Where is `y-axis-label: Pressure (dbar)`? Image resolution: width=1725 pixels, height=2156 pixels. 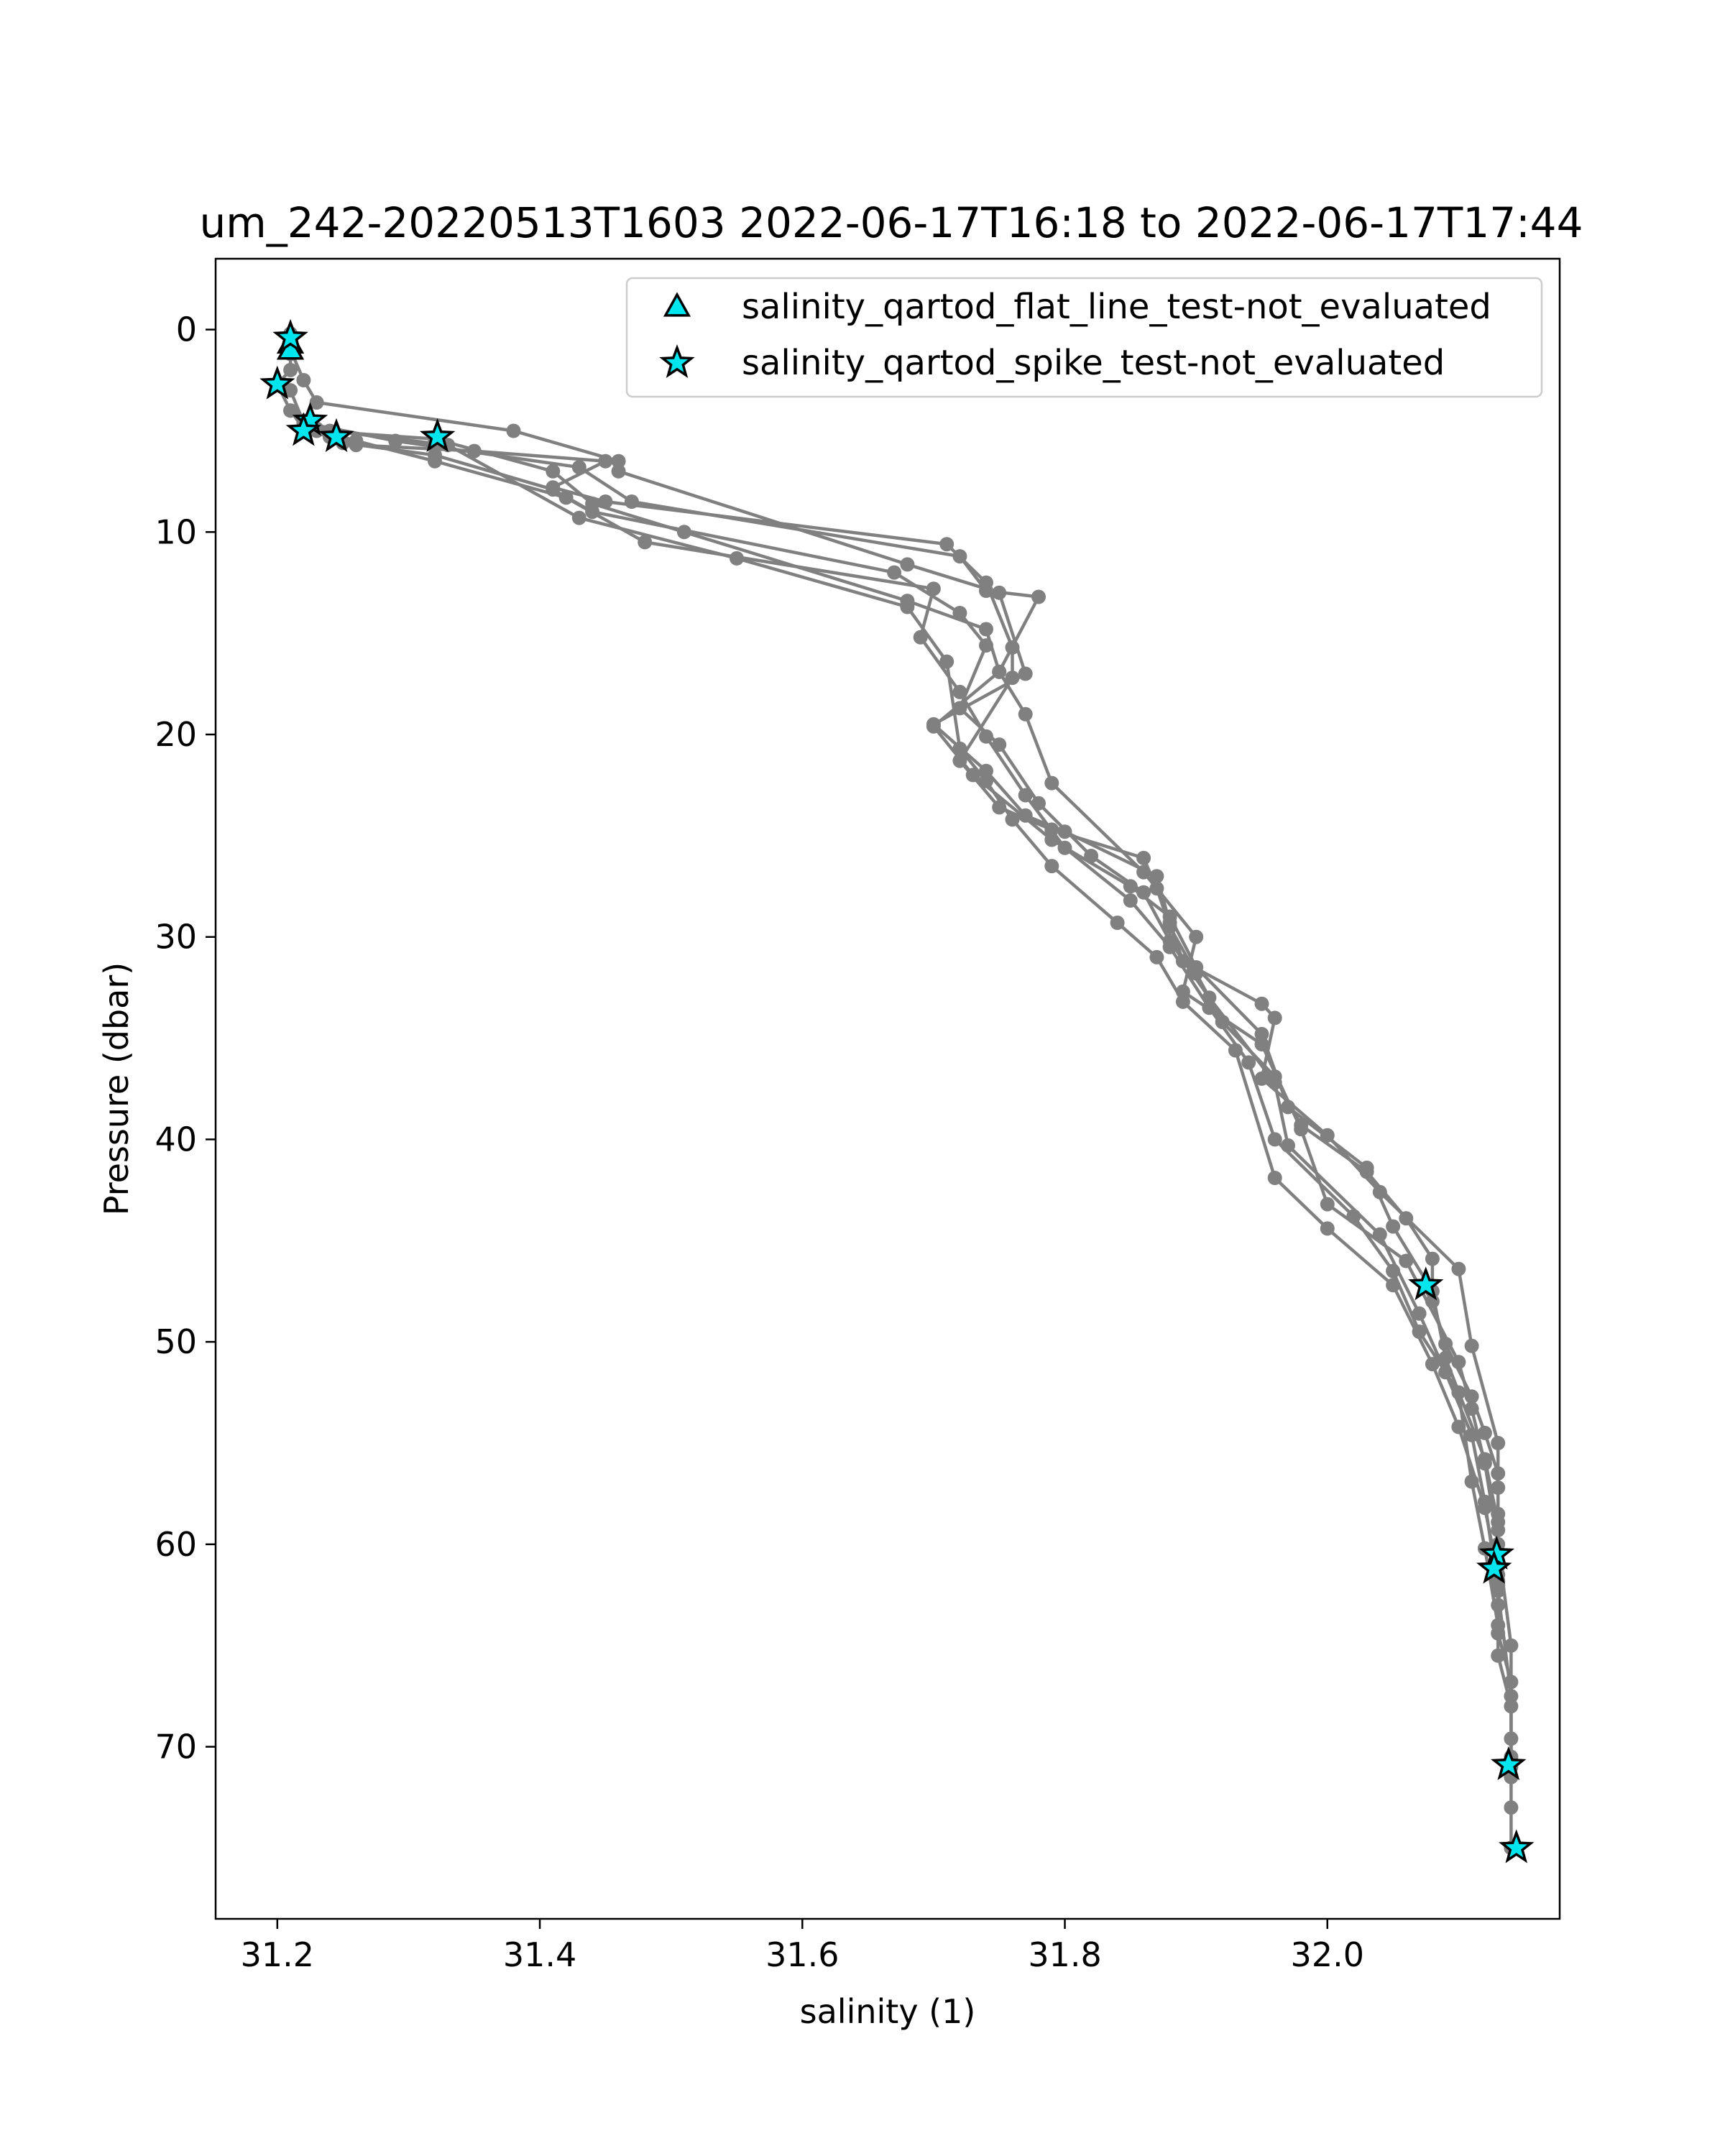
y-axis-label: Pressure (dbar) is located at coordinates (116, 1088).